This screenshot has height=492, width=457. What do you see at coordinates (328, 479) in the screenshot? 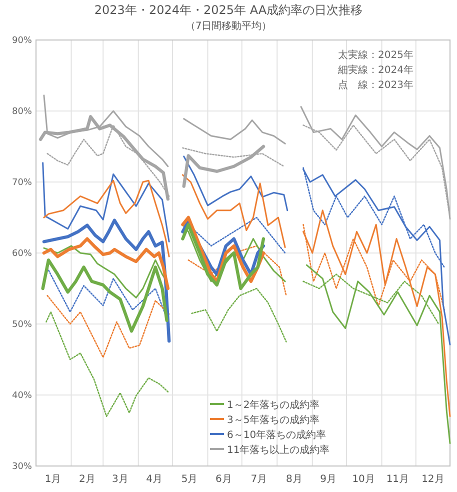
I see `x-tick-label: 9月` at bounding box center [328, 479].